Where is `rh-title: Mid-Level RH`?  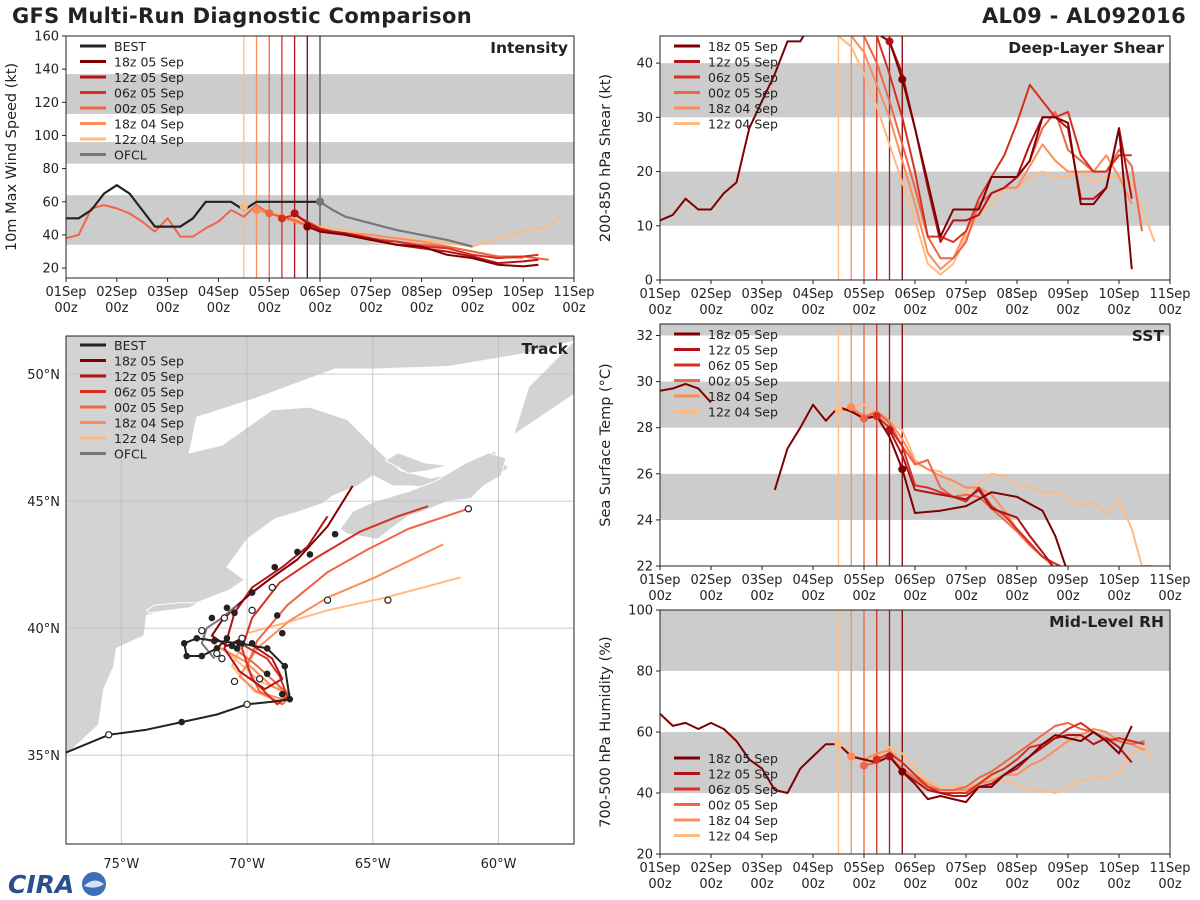
rh-title: Mid-Level RH is located at coordinates (1106, 622).